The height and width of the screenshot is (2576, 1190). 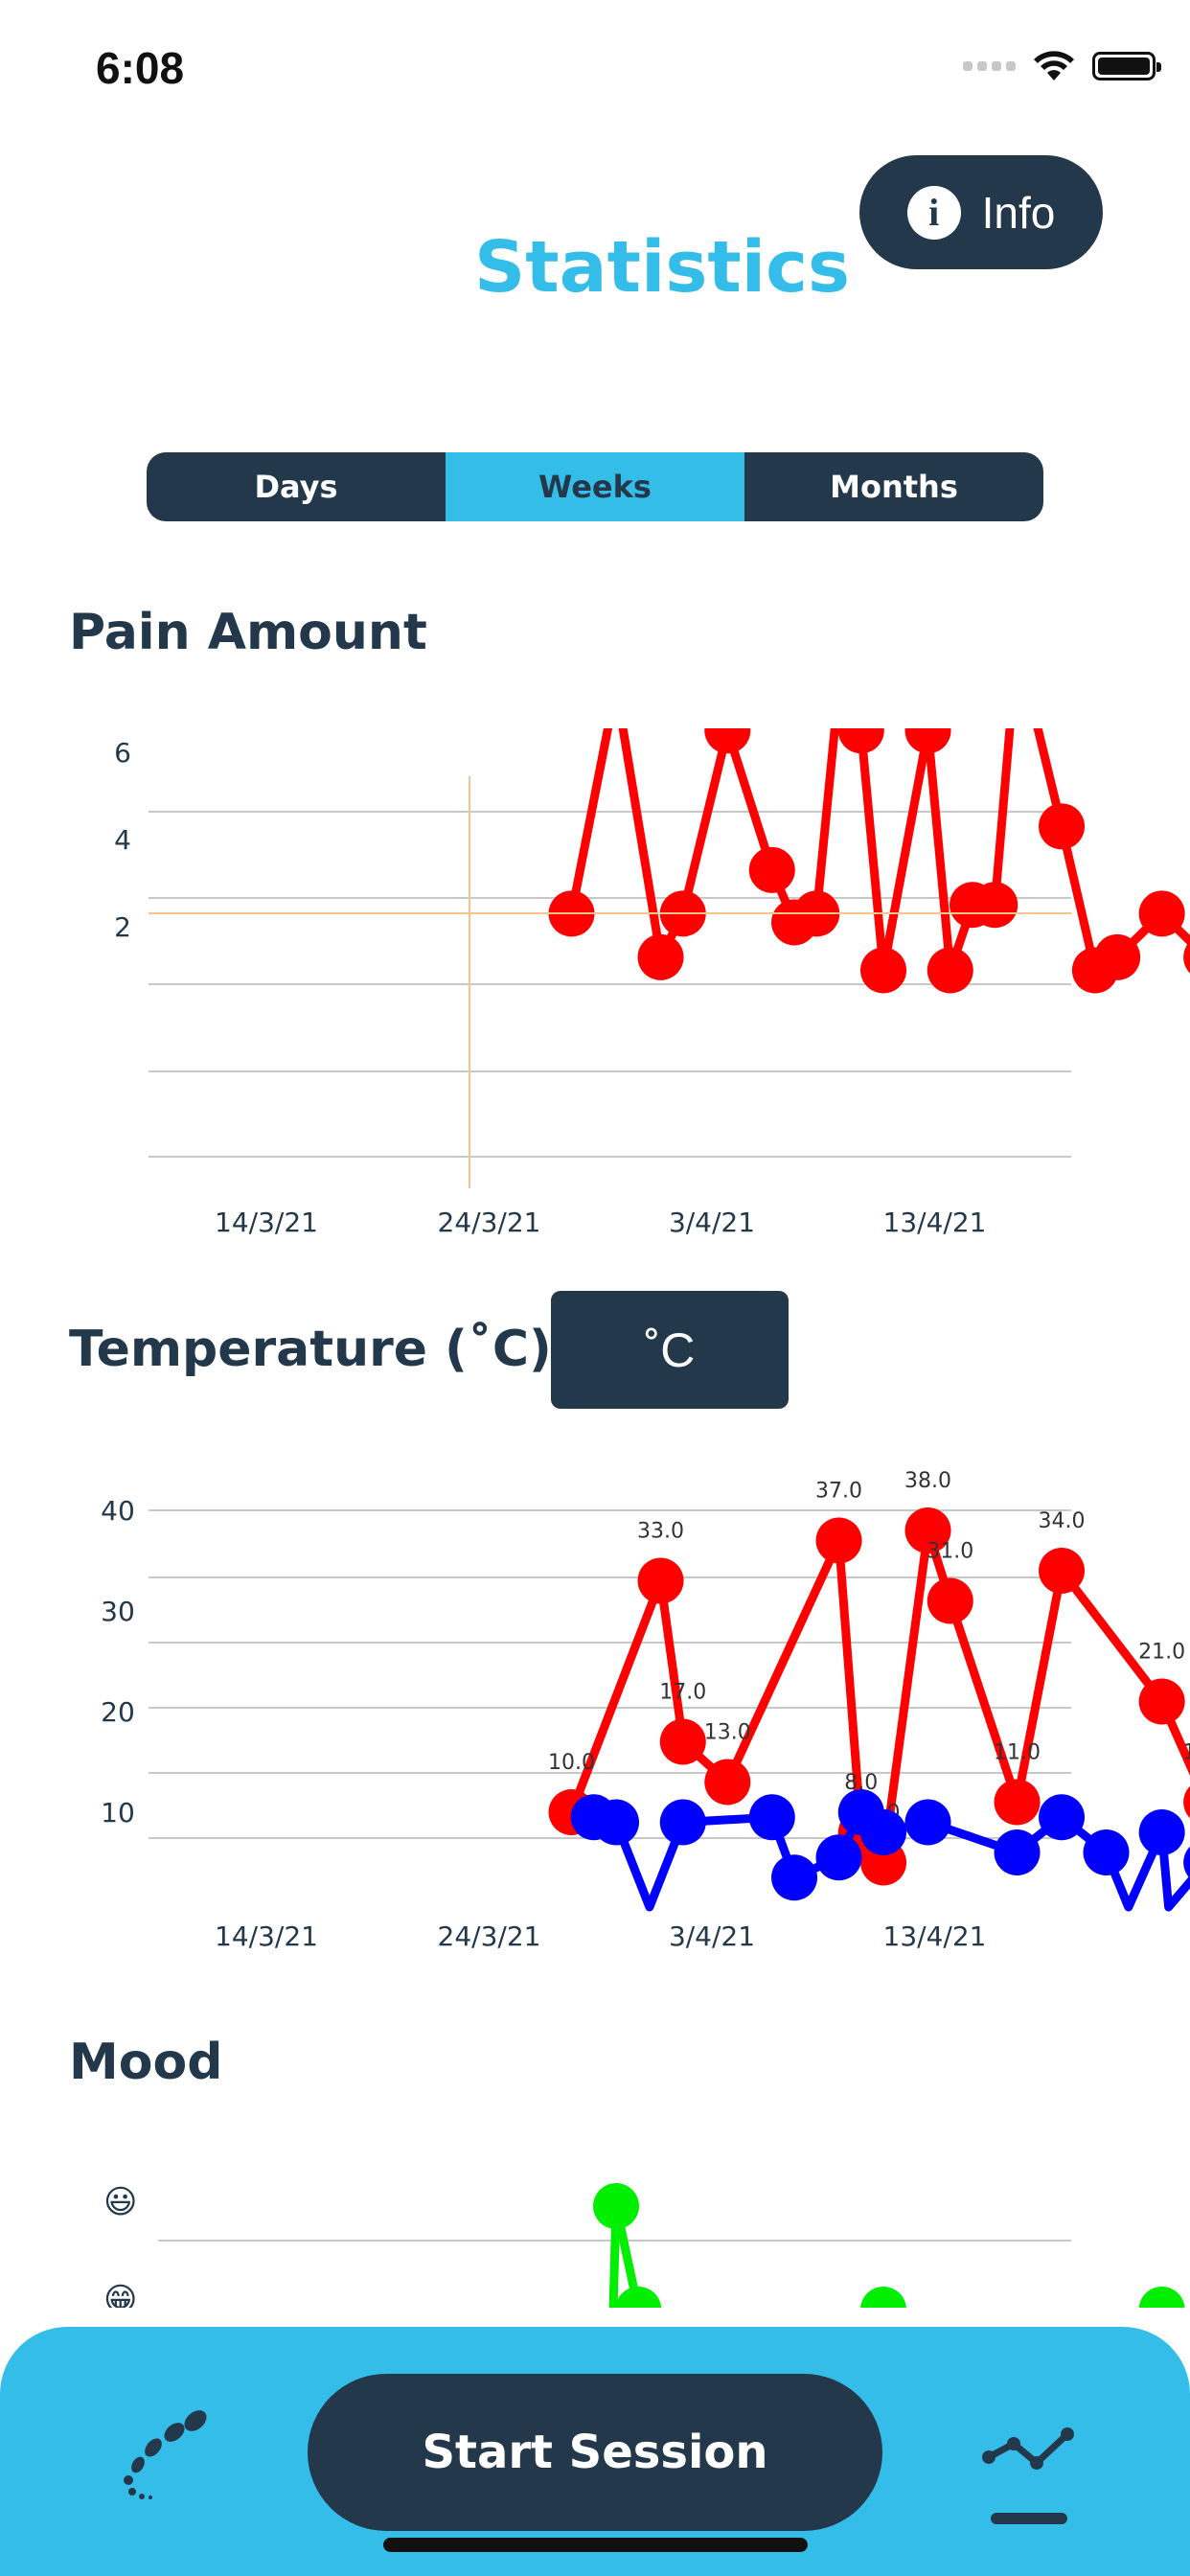 I want to click on y-tick-label: 40, so click(x=118, y=1511).